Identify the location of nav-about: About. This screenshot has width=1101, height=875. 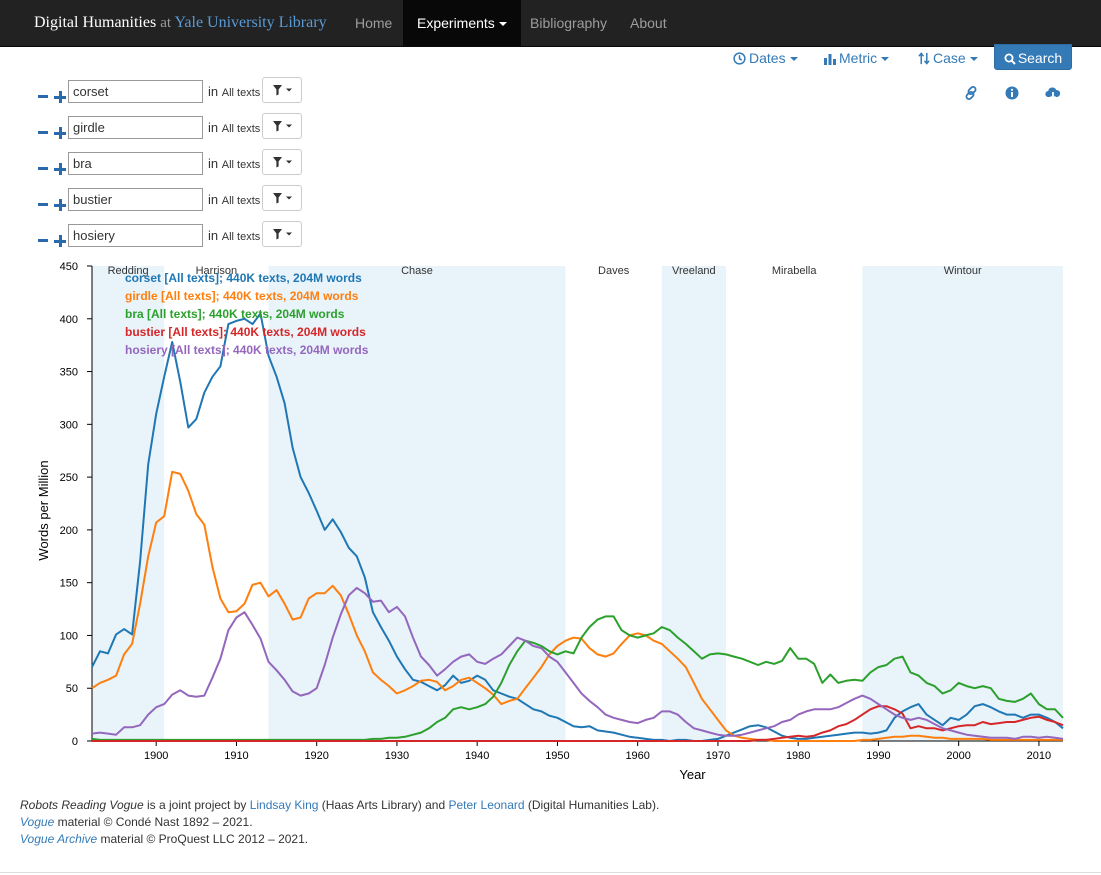
(648, 23).